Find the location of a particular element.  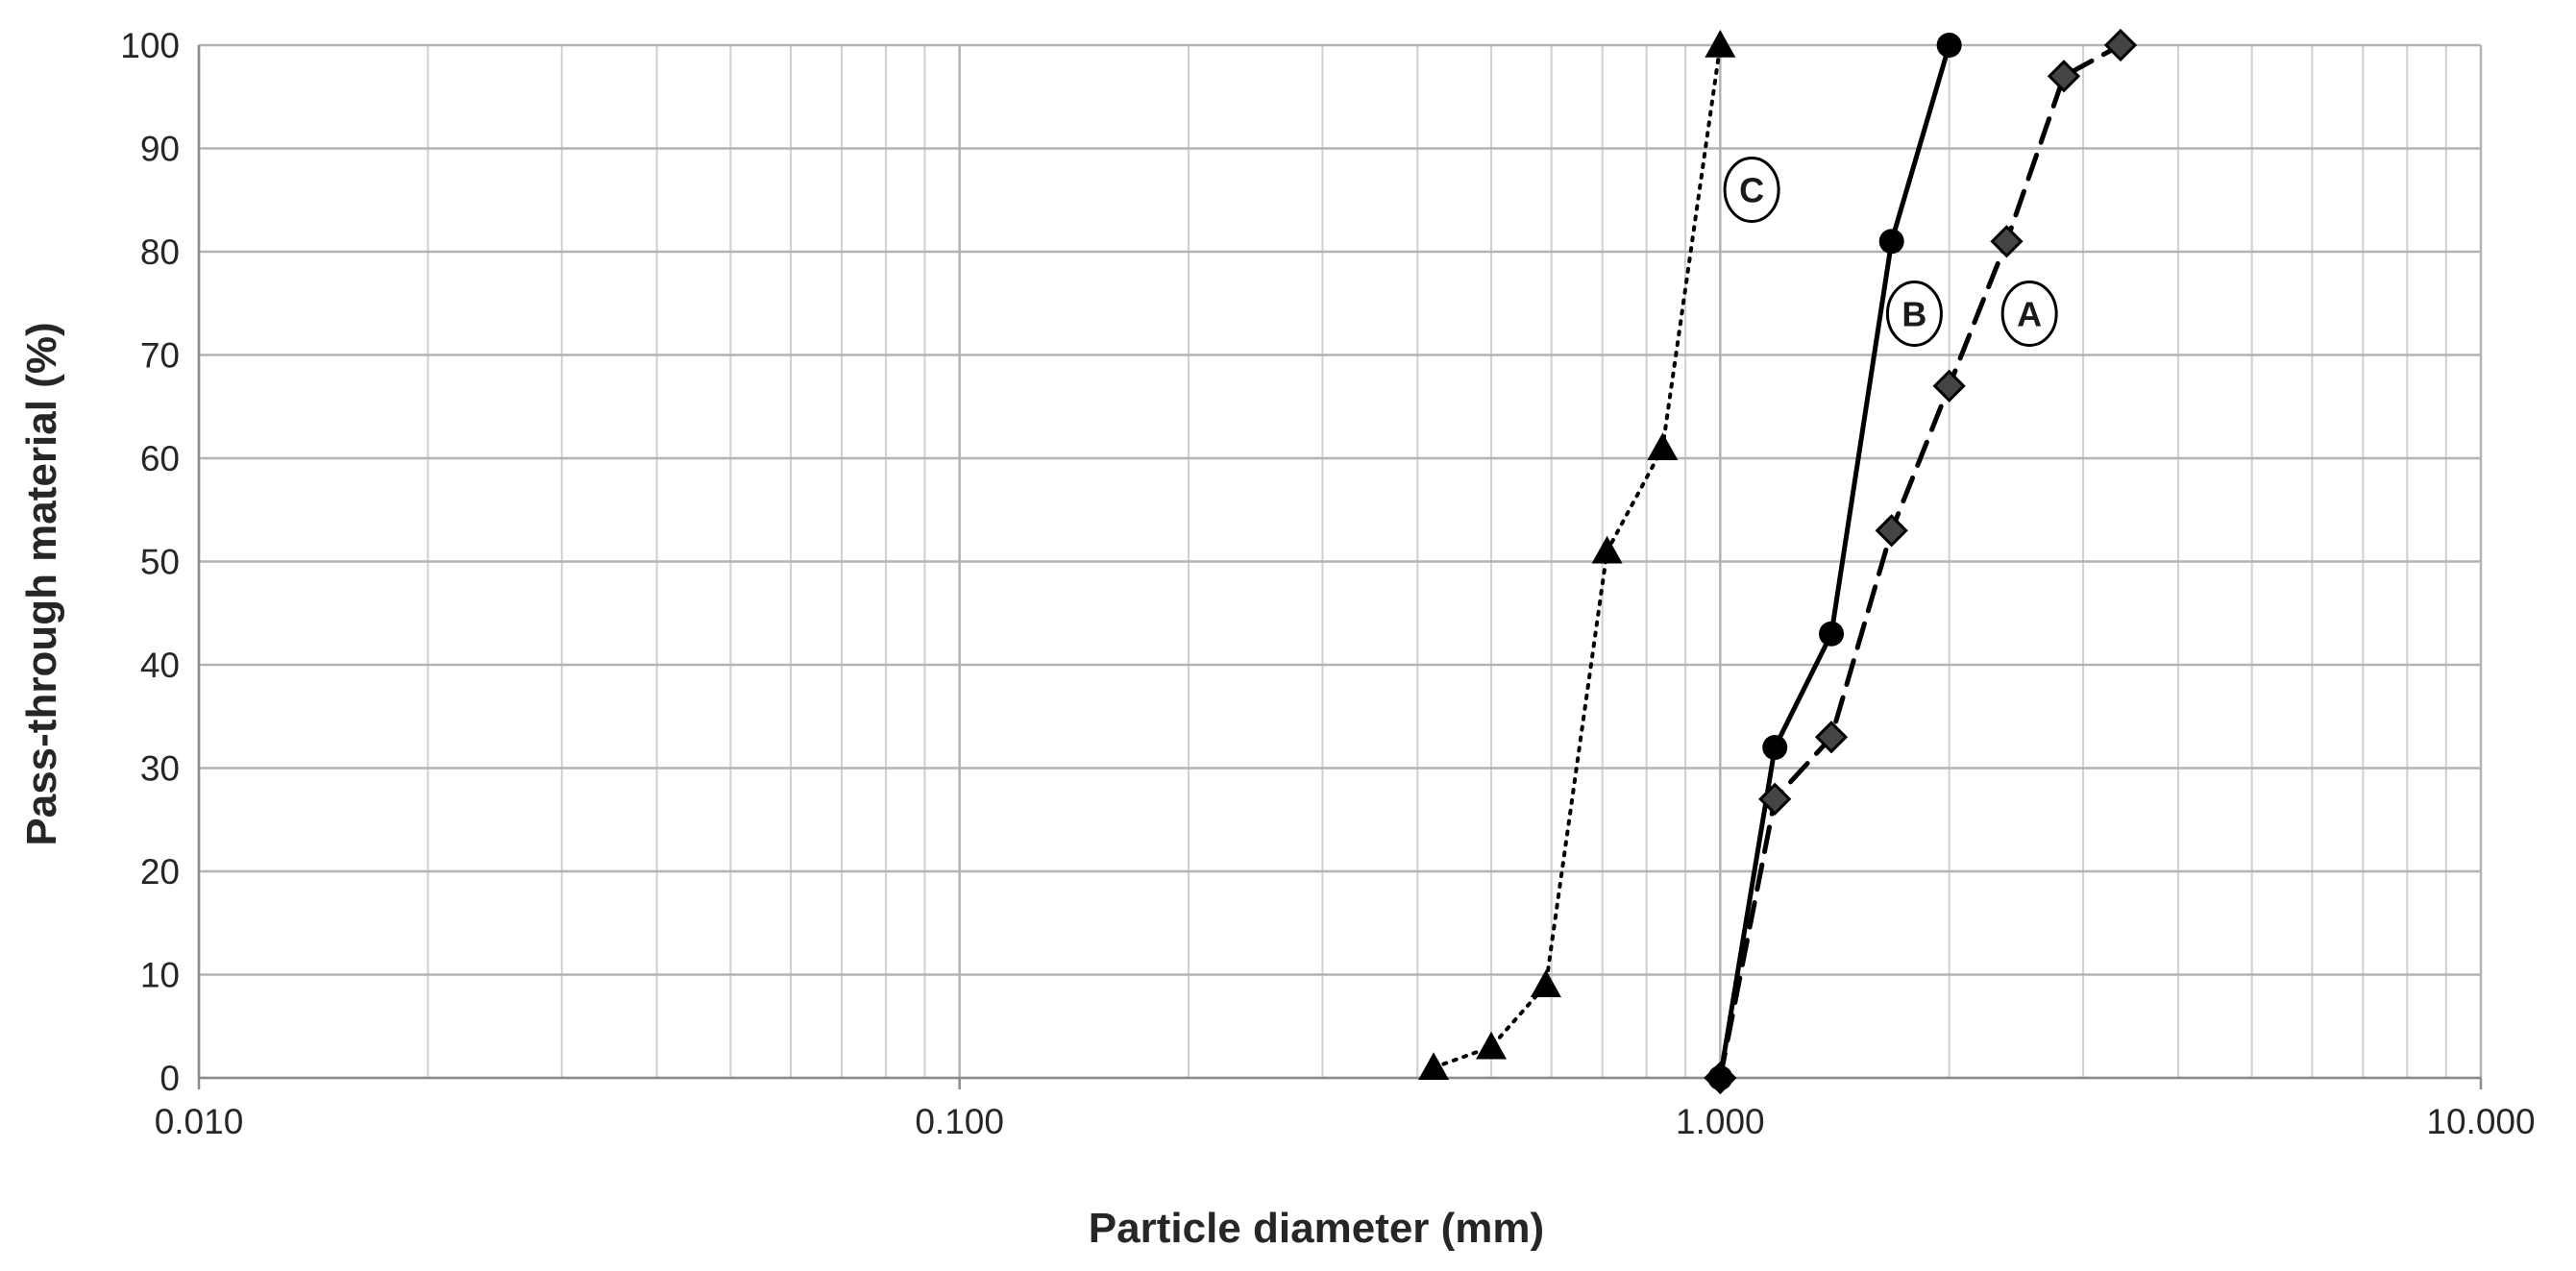

y-tick-label: 20 is located at coordinates (160, 872).